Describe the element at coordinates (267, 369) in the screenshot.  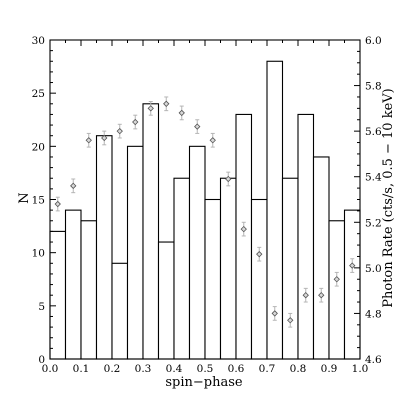
I see `x-tick-label: 0.7` at that location.